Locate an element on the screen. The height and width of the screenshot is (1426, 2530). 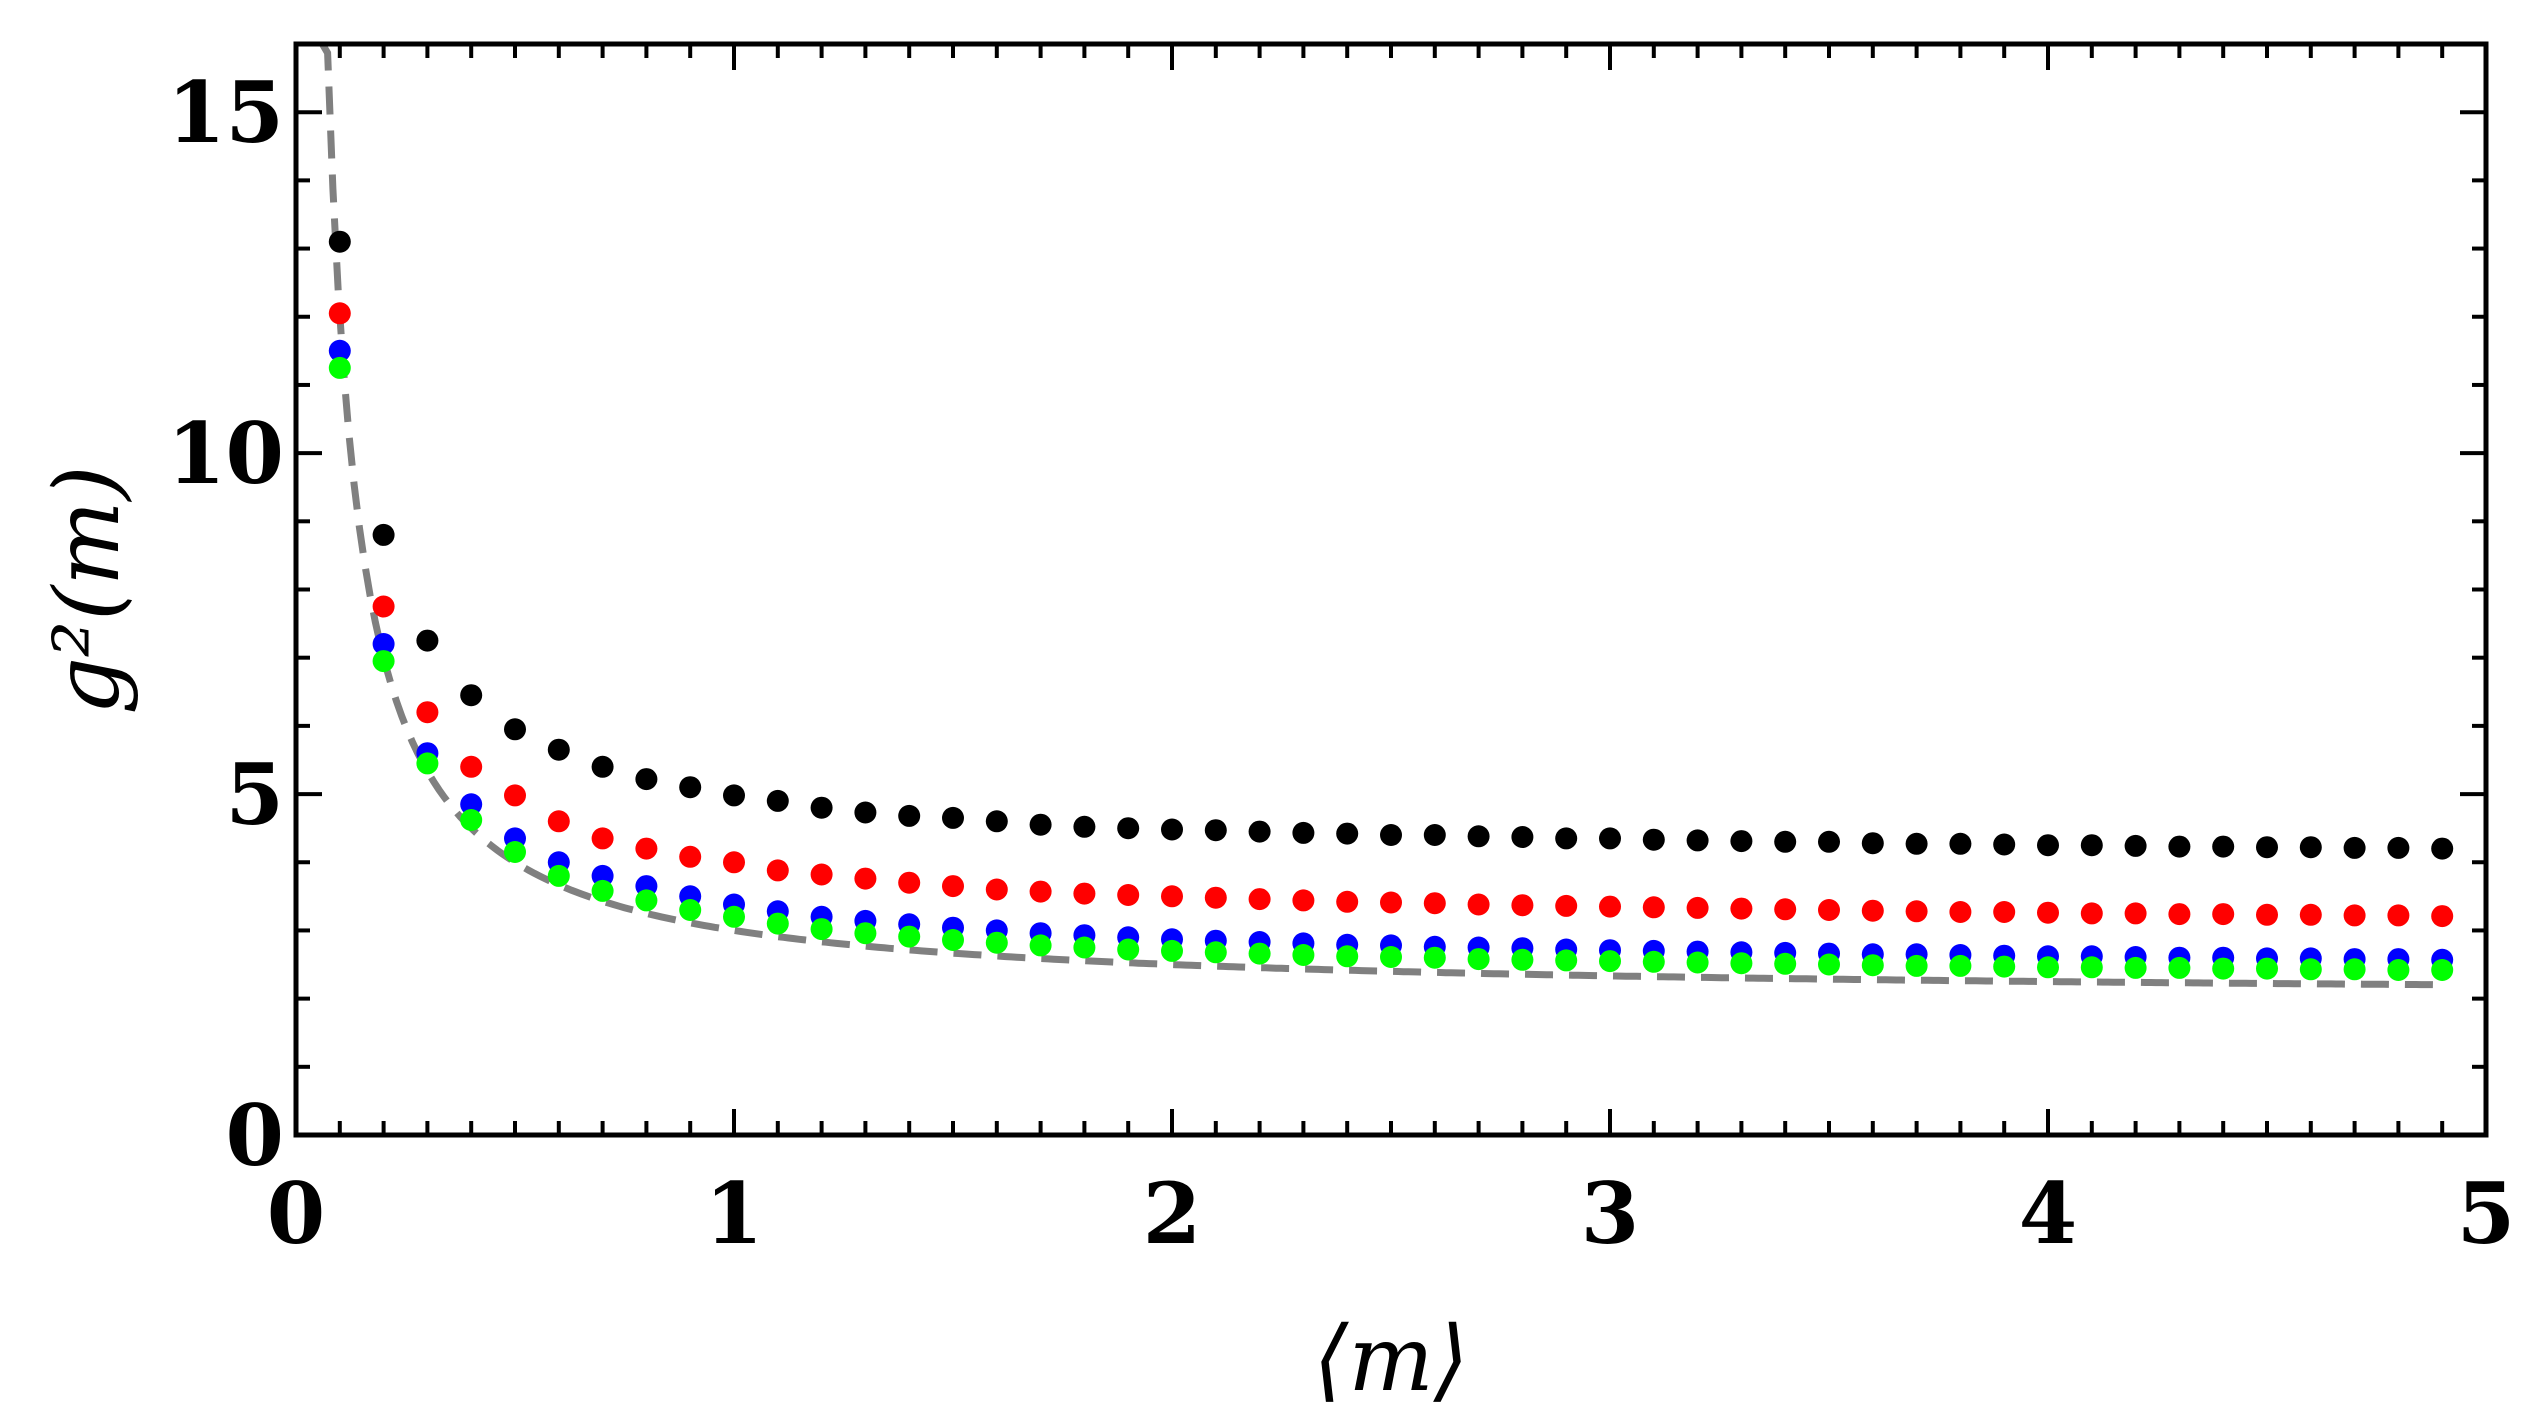
y-tick-label: 10 is located at coordinates (225, 453).